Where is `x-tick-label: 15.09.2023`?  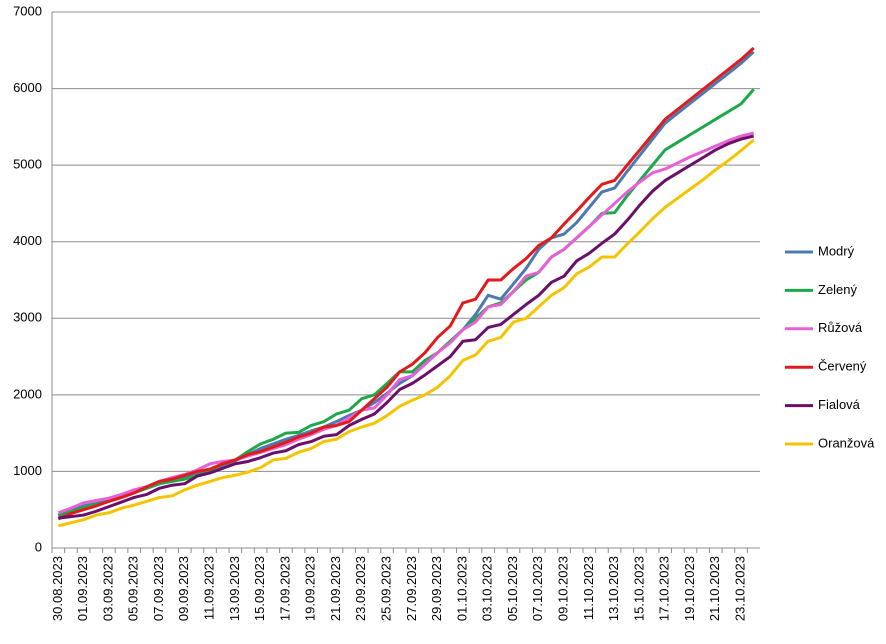 x-tick-label: 15.09.2023 is located at coordinates (259, 588).